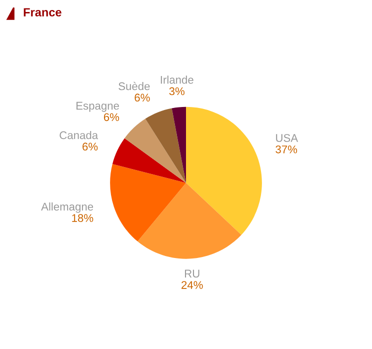 This screenshot has height=349, width=372. I want to click on data-label: 24%, so click(192, 285).